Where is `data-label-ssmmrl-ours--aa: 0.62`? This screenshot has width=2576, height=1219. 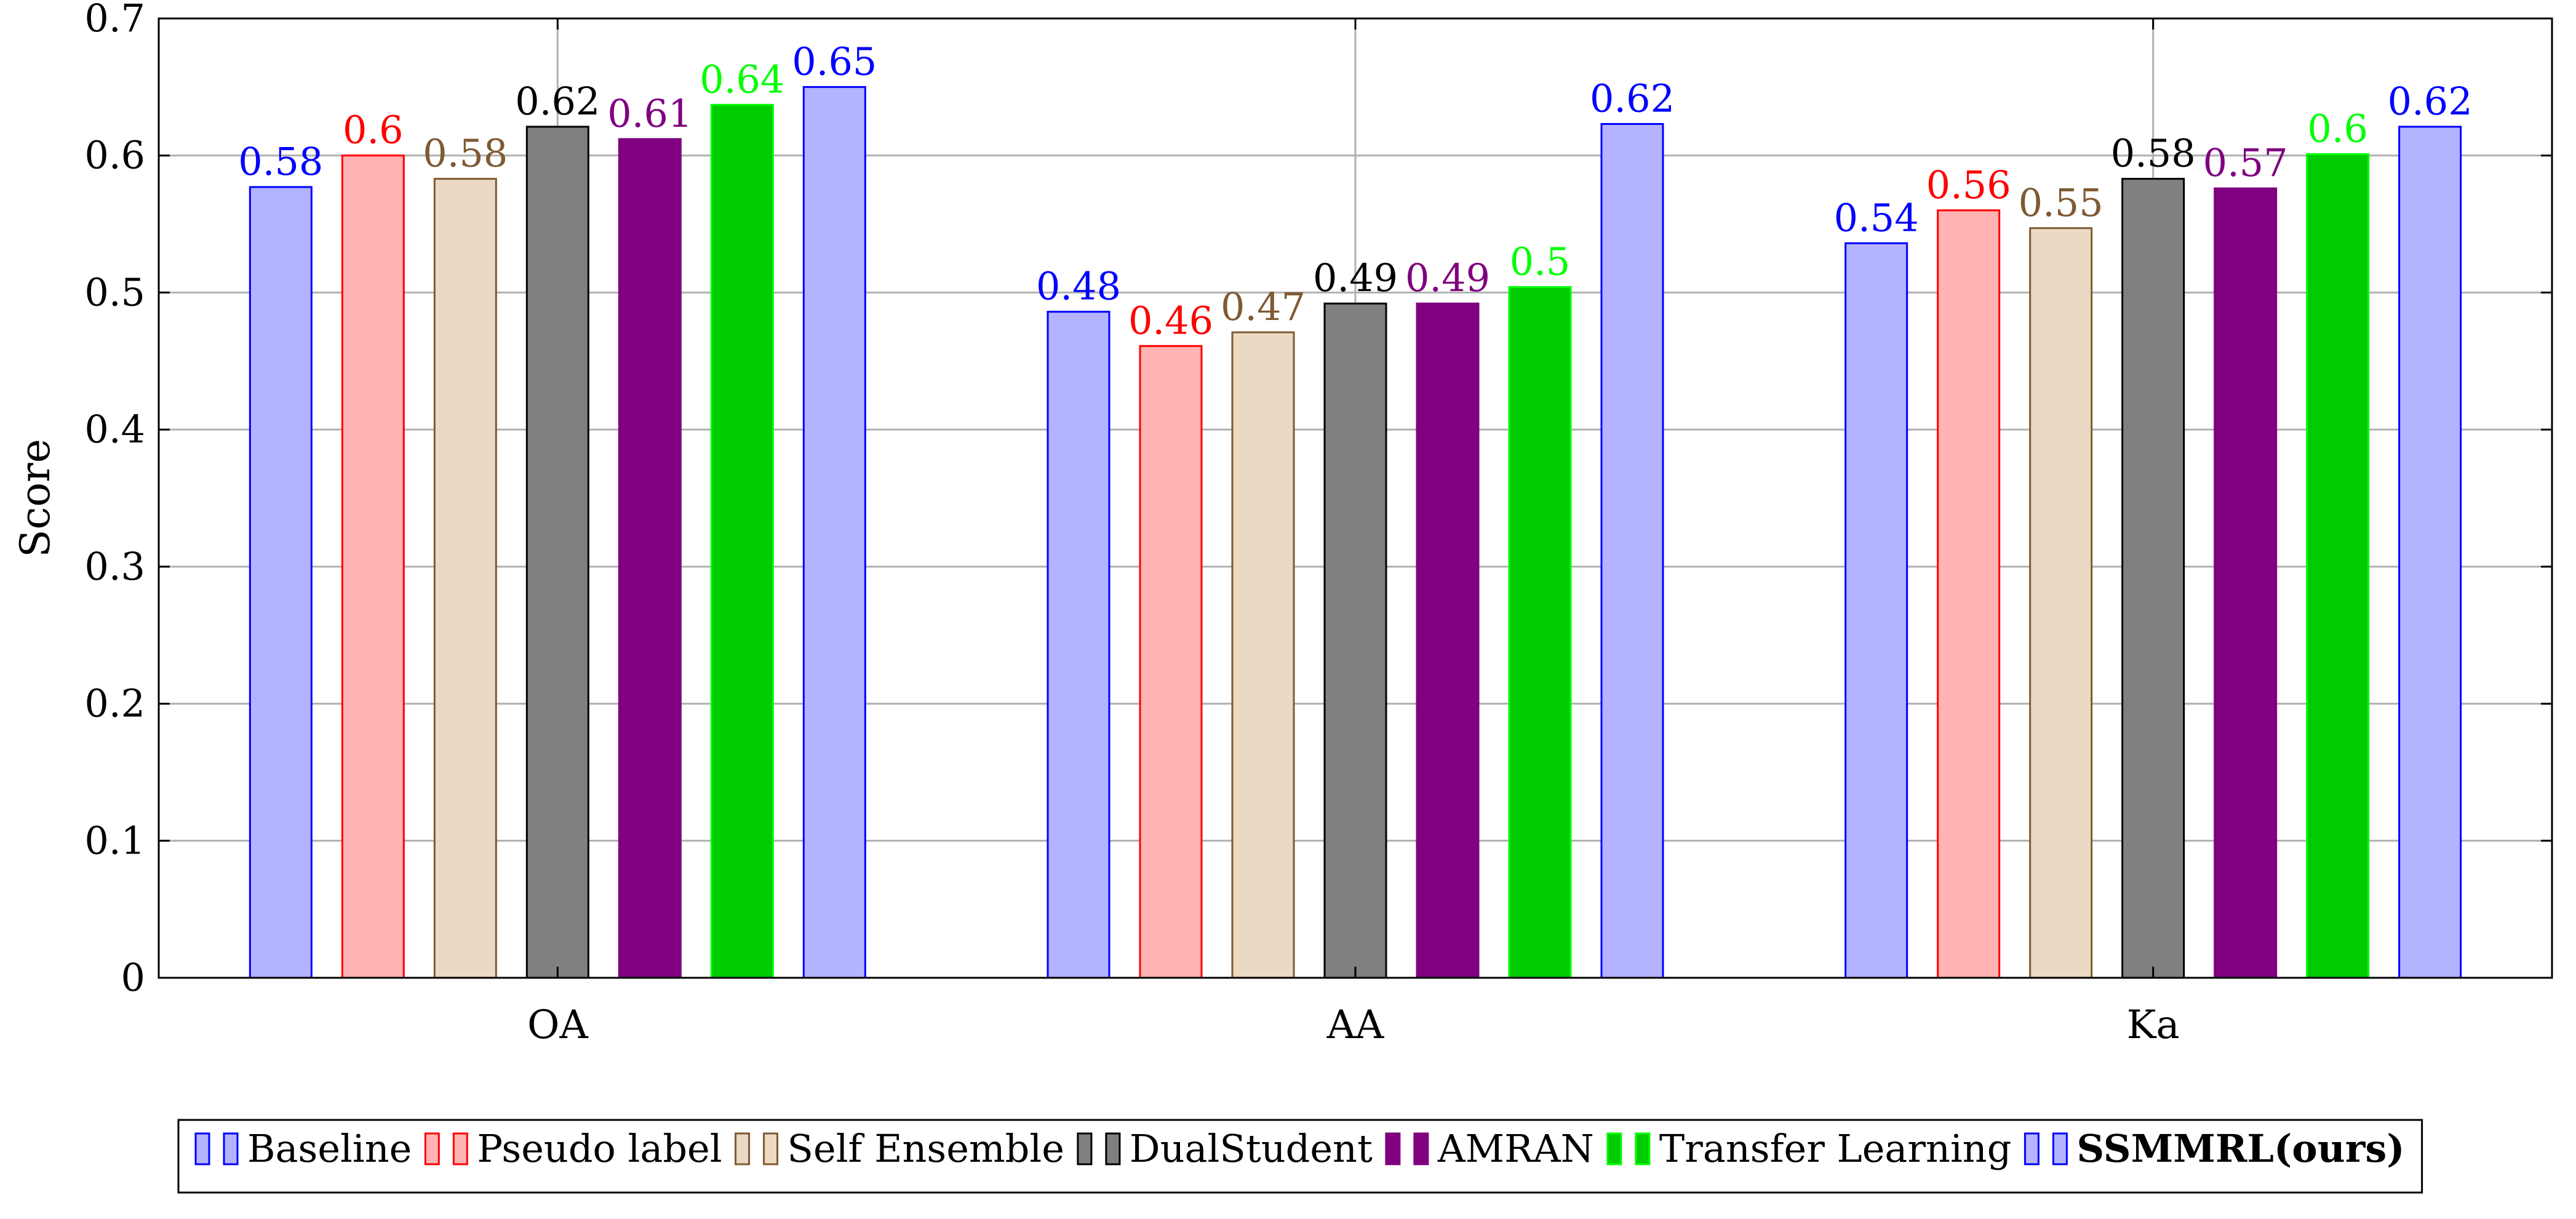
data-label-ssmmrl-ours--aa: 0.62 is located at coordinates (1633, 98).